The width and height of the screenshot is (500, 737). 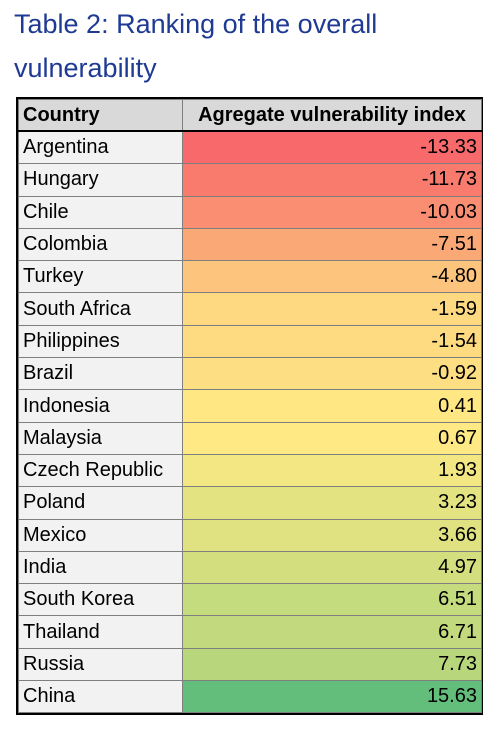 I want to click on table-row: Indonesia 0.41, so click(x=250, y=406).